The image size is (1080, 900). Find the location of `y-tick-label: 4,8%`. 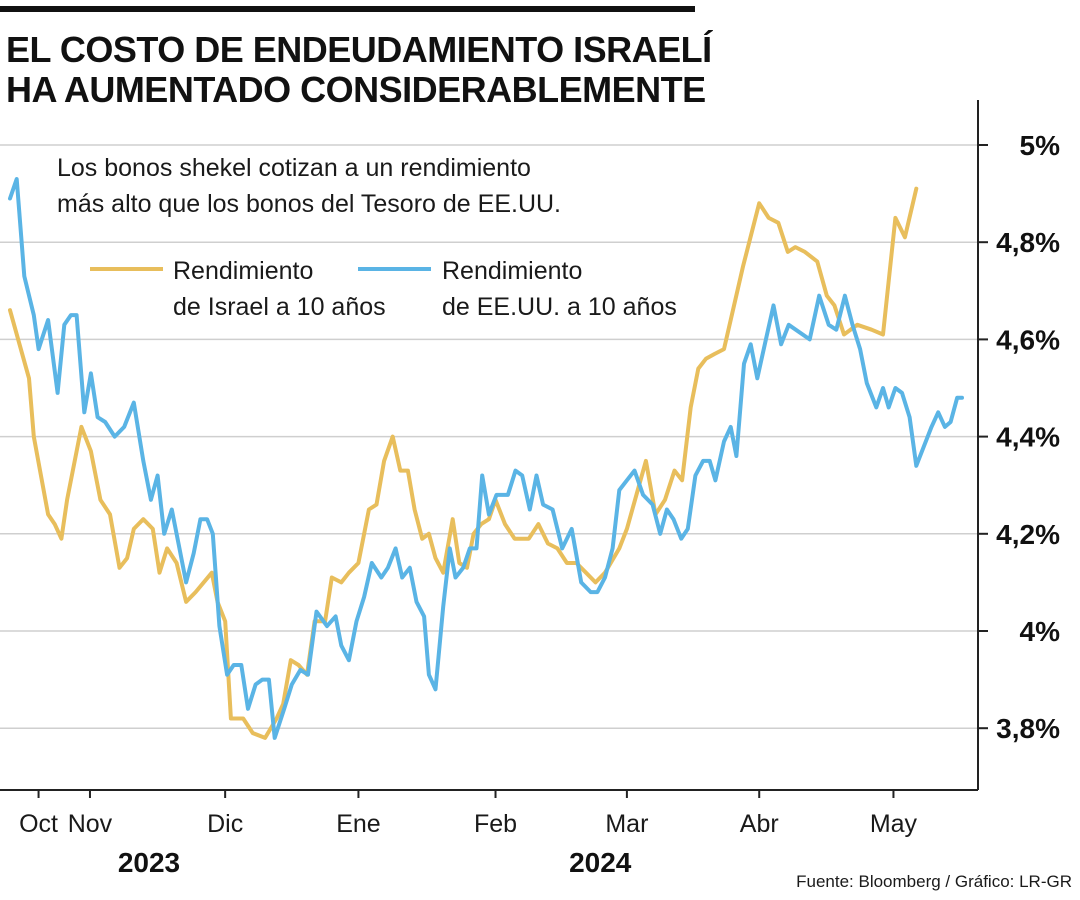

y-tick-label: 4,8% is located at coordinates (1028, 242).